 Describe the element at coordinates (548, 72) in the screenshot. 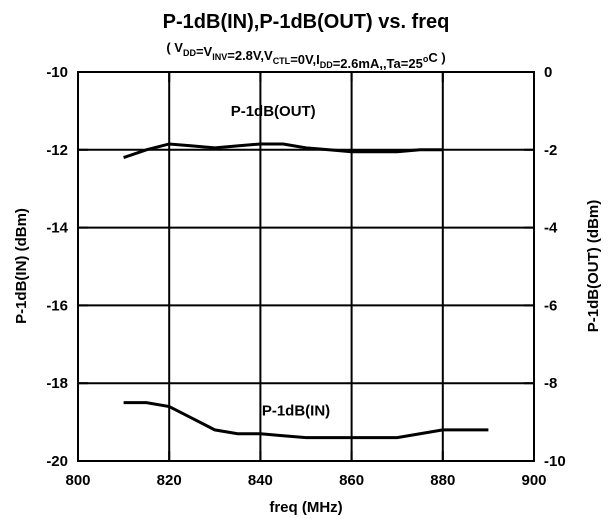

I see `y2-tick-label: 0` at that location.